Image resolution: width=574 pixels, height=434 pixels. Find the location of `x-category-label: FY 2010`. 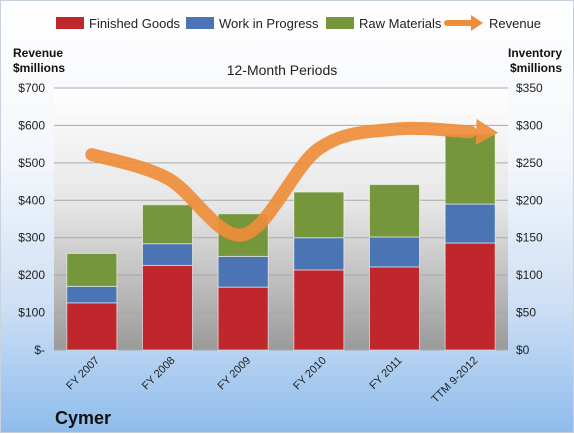

x-category-label: FY 2010 is located at coordinates (310, 374).